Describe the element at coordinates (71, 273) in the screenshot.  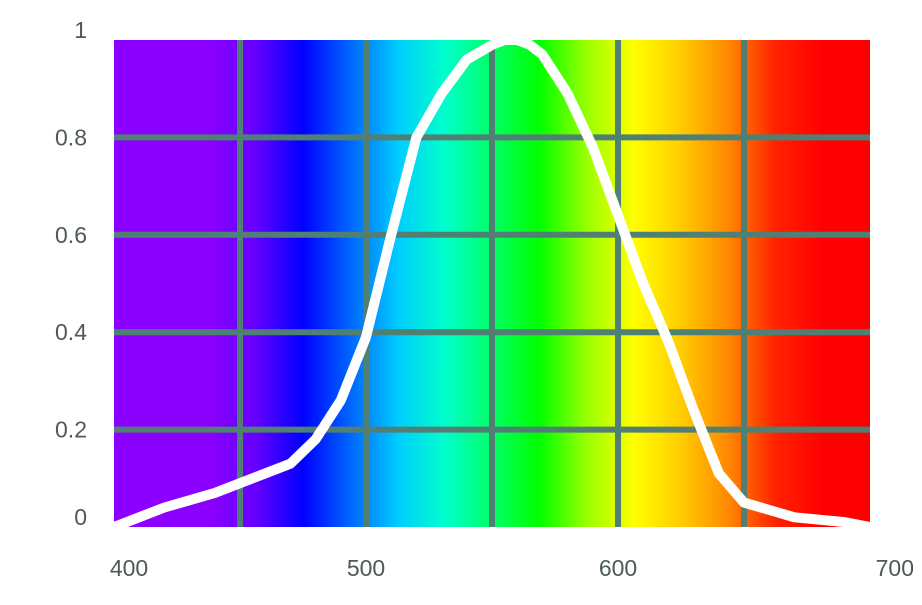
I see `y-axis-ticks: 0 0.2 0.4 0.6 0.8 1` at that location.